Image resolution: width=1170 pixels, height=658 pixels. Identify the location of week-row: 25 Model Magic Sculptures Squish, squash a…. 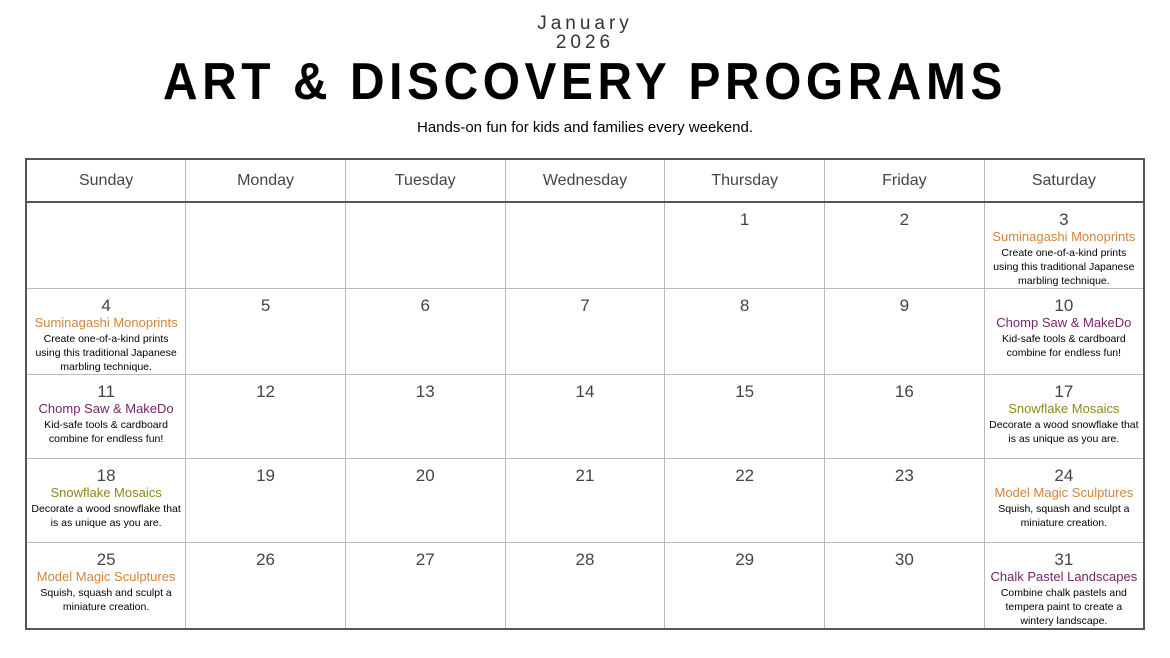
(585, 586).